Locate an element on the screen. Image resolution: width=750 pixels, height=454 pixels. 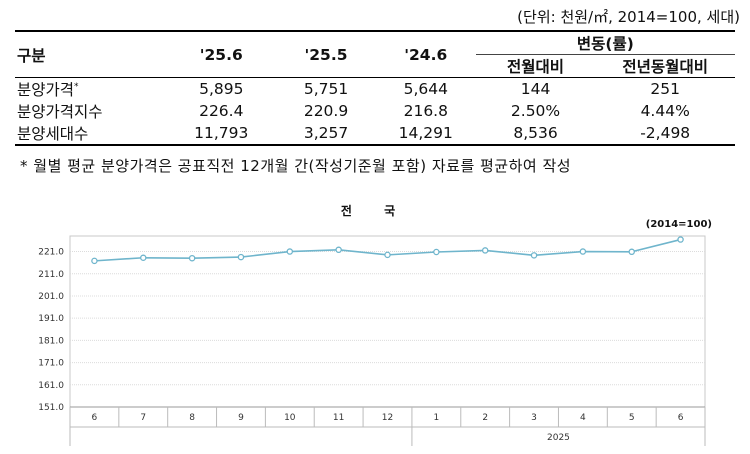
header-256: '25.6 is located at coordinates (221, 54).